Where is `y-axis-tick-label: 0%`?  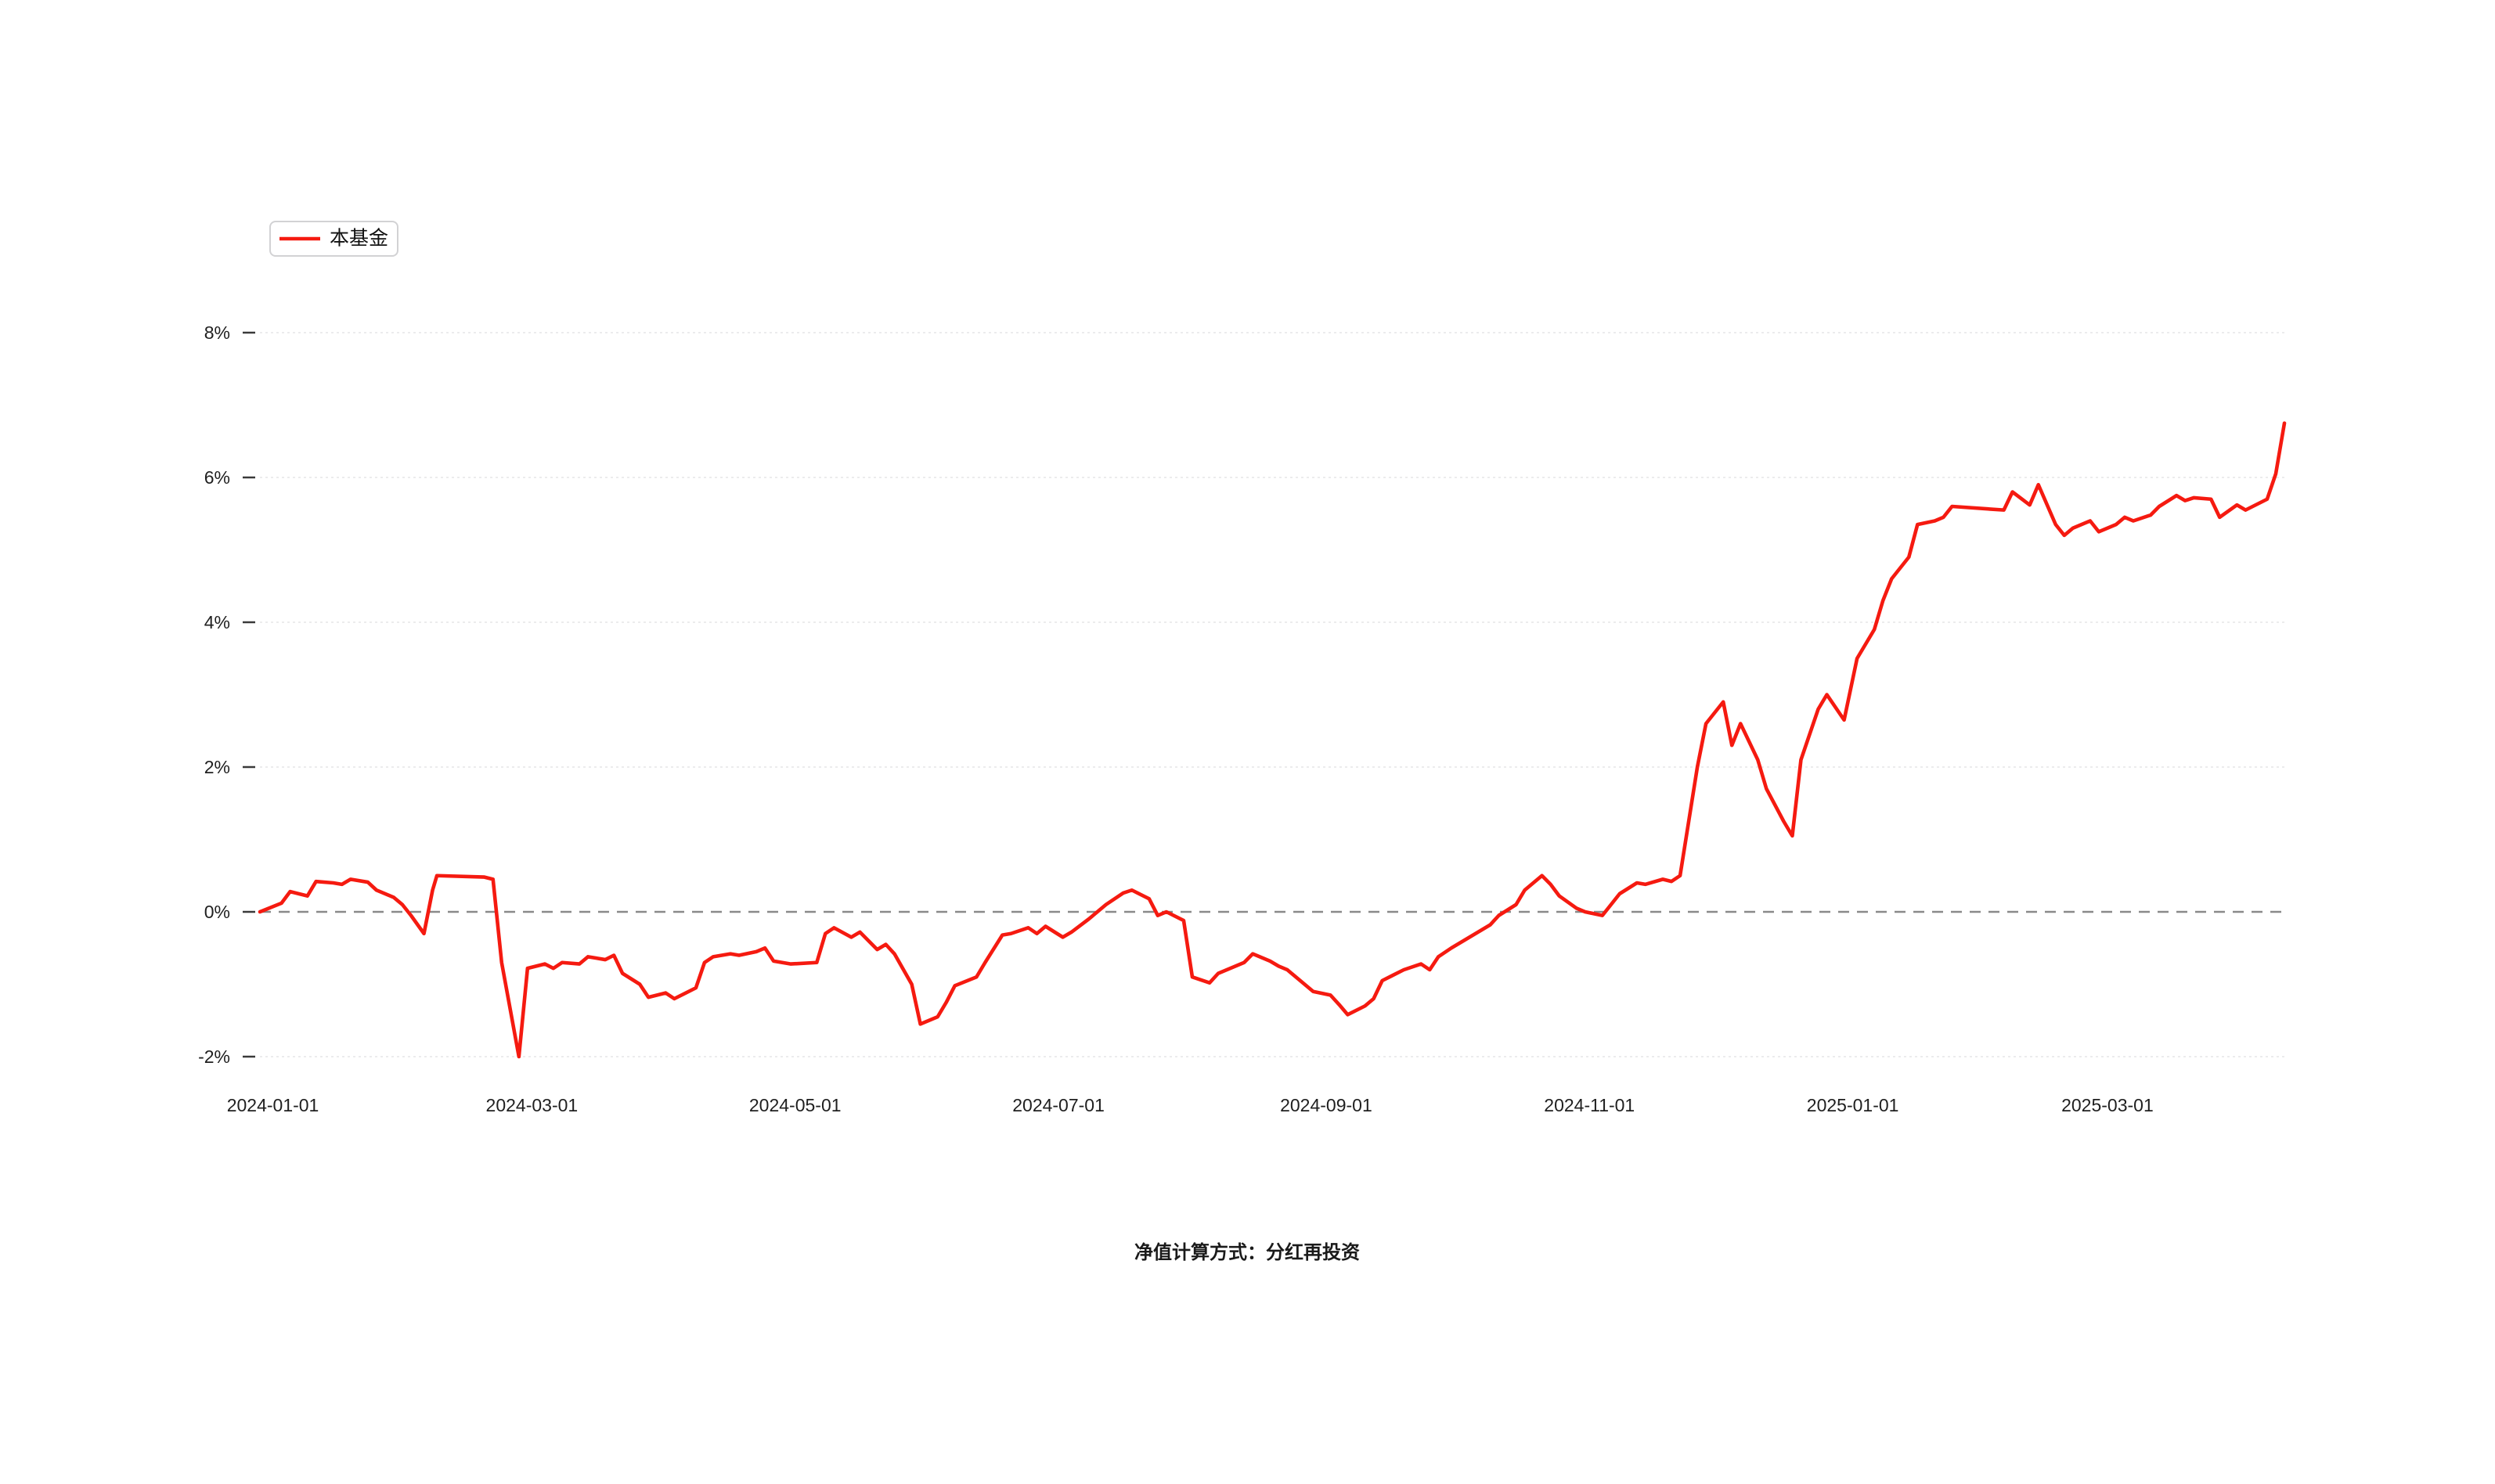 y-axis-tick-label: 0% is located at coordinates (217, 912).